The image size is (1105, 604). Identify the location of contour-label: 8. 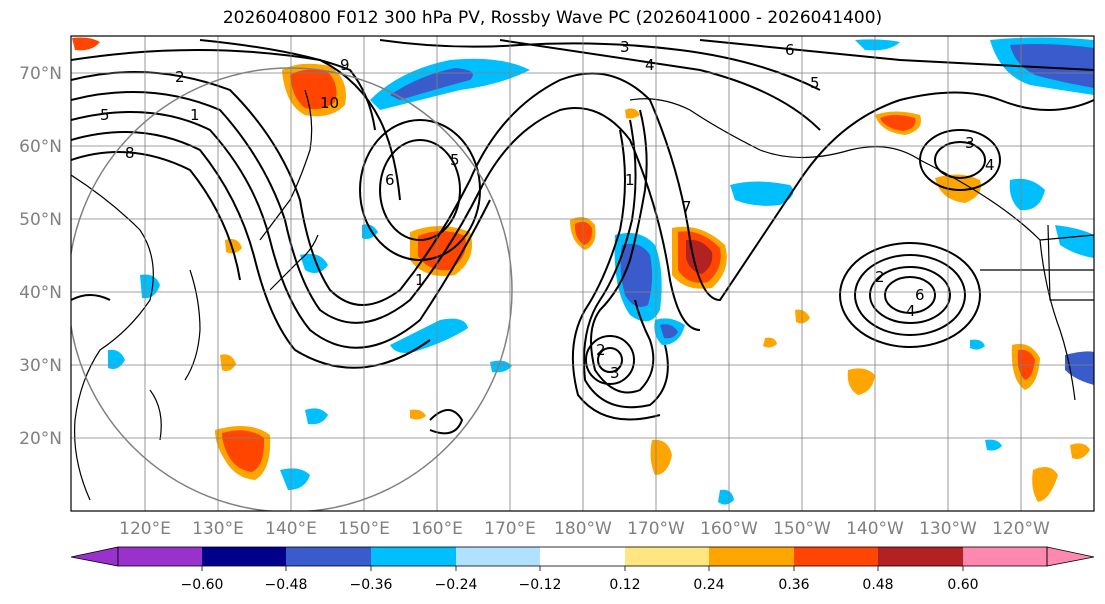
(130, 153).